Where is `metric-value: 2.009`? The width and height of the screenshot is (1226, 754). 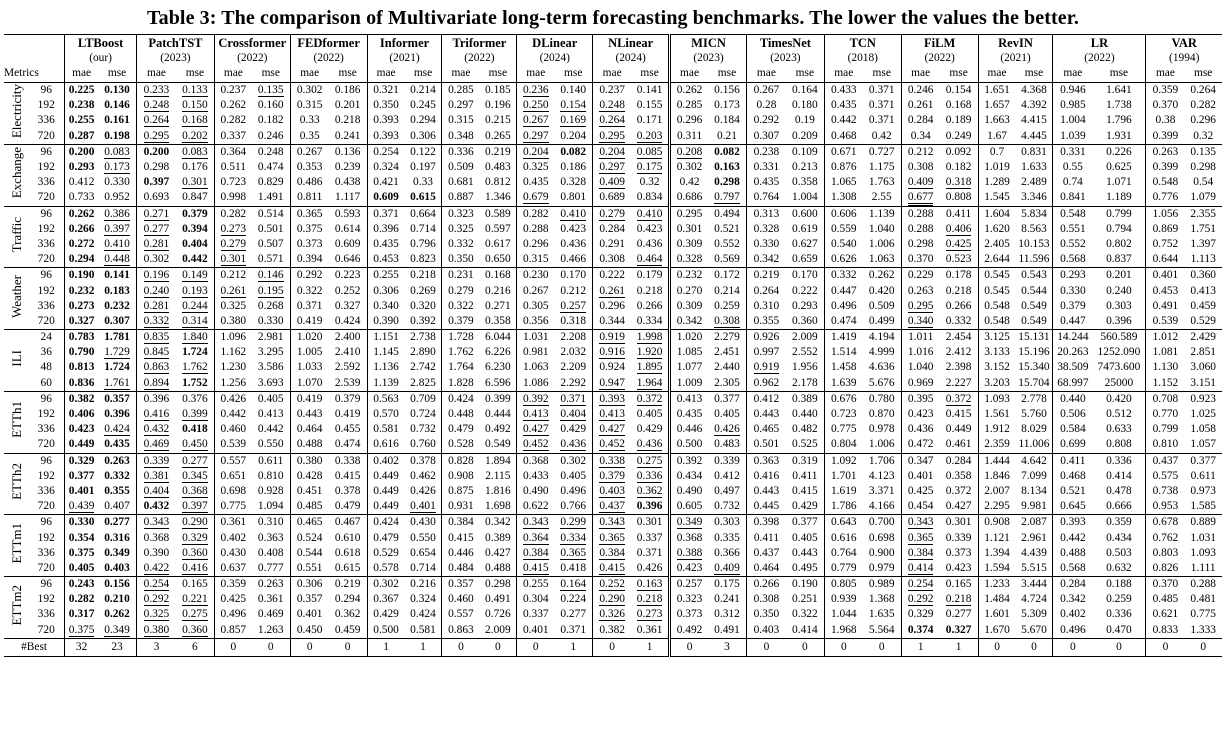
metric-value: 2.009 is located at coordinates (497, 631).